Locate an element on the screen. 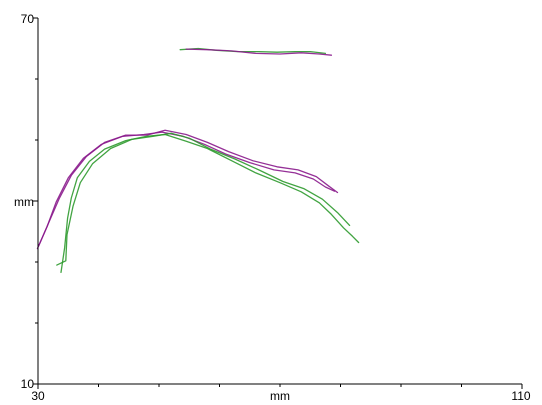 The image size is (542, 405). x-tick-label-min: 30 is located at coordinates (38, 396).